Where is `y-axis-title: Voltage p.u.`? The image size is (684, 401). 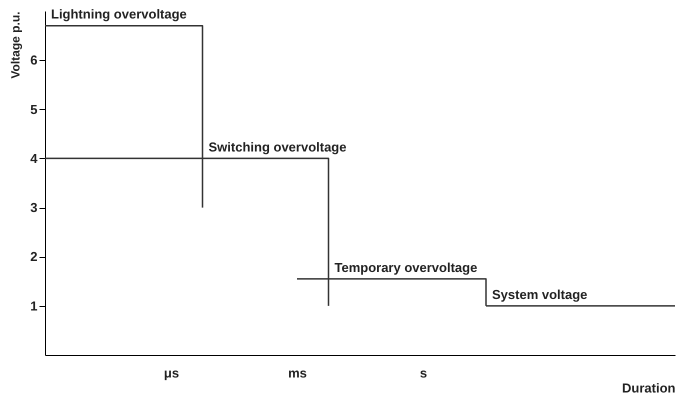
y-axis-title: Voltage p.u. is located at coordinates (15, 45).